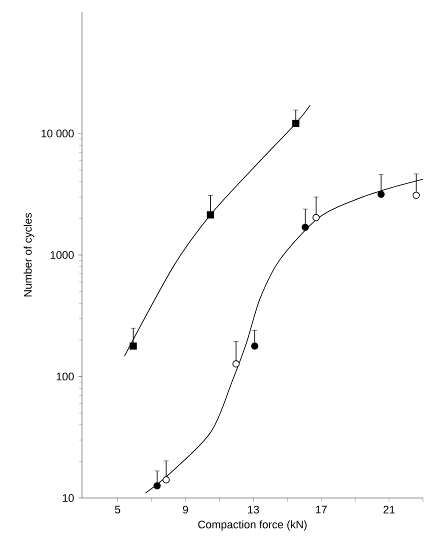 This screenshot has width=427, height=537. What do you see at coordinates (252, 525) in the screenshot?
I see `x-axis-title: Compaction force (kN)` at bounding box center [252, 525].